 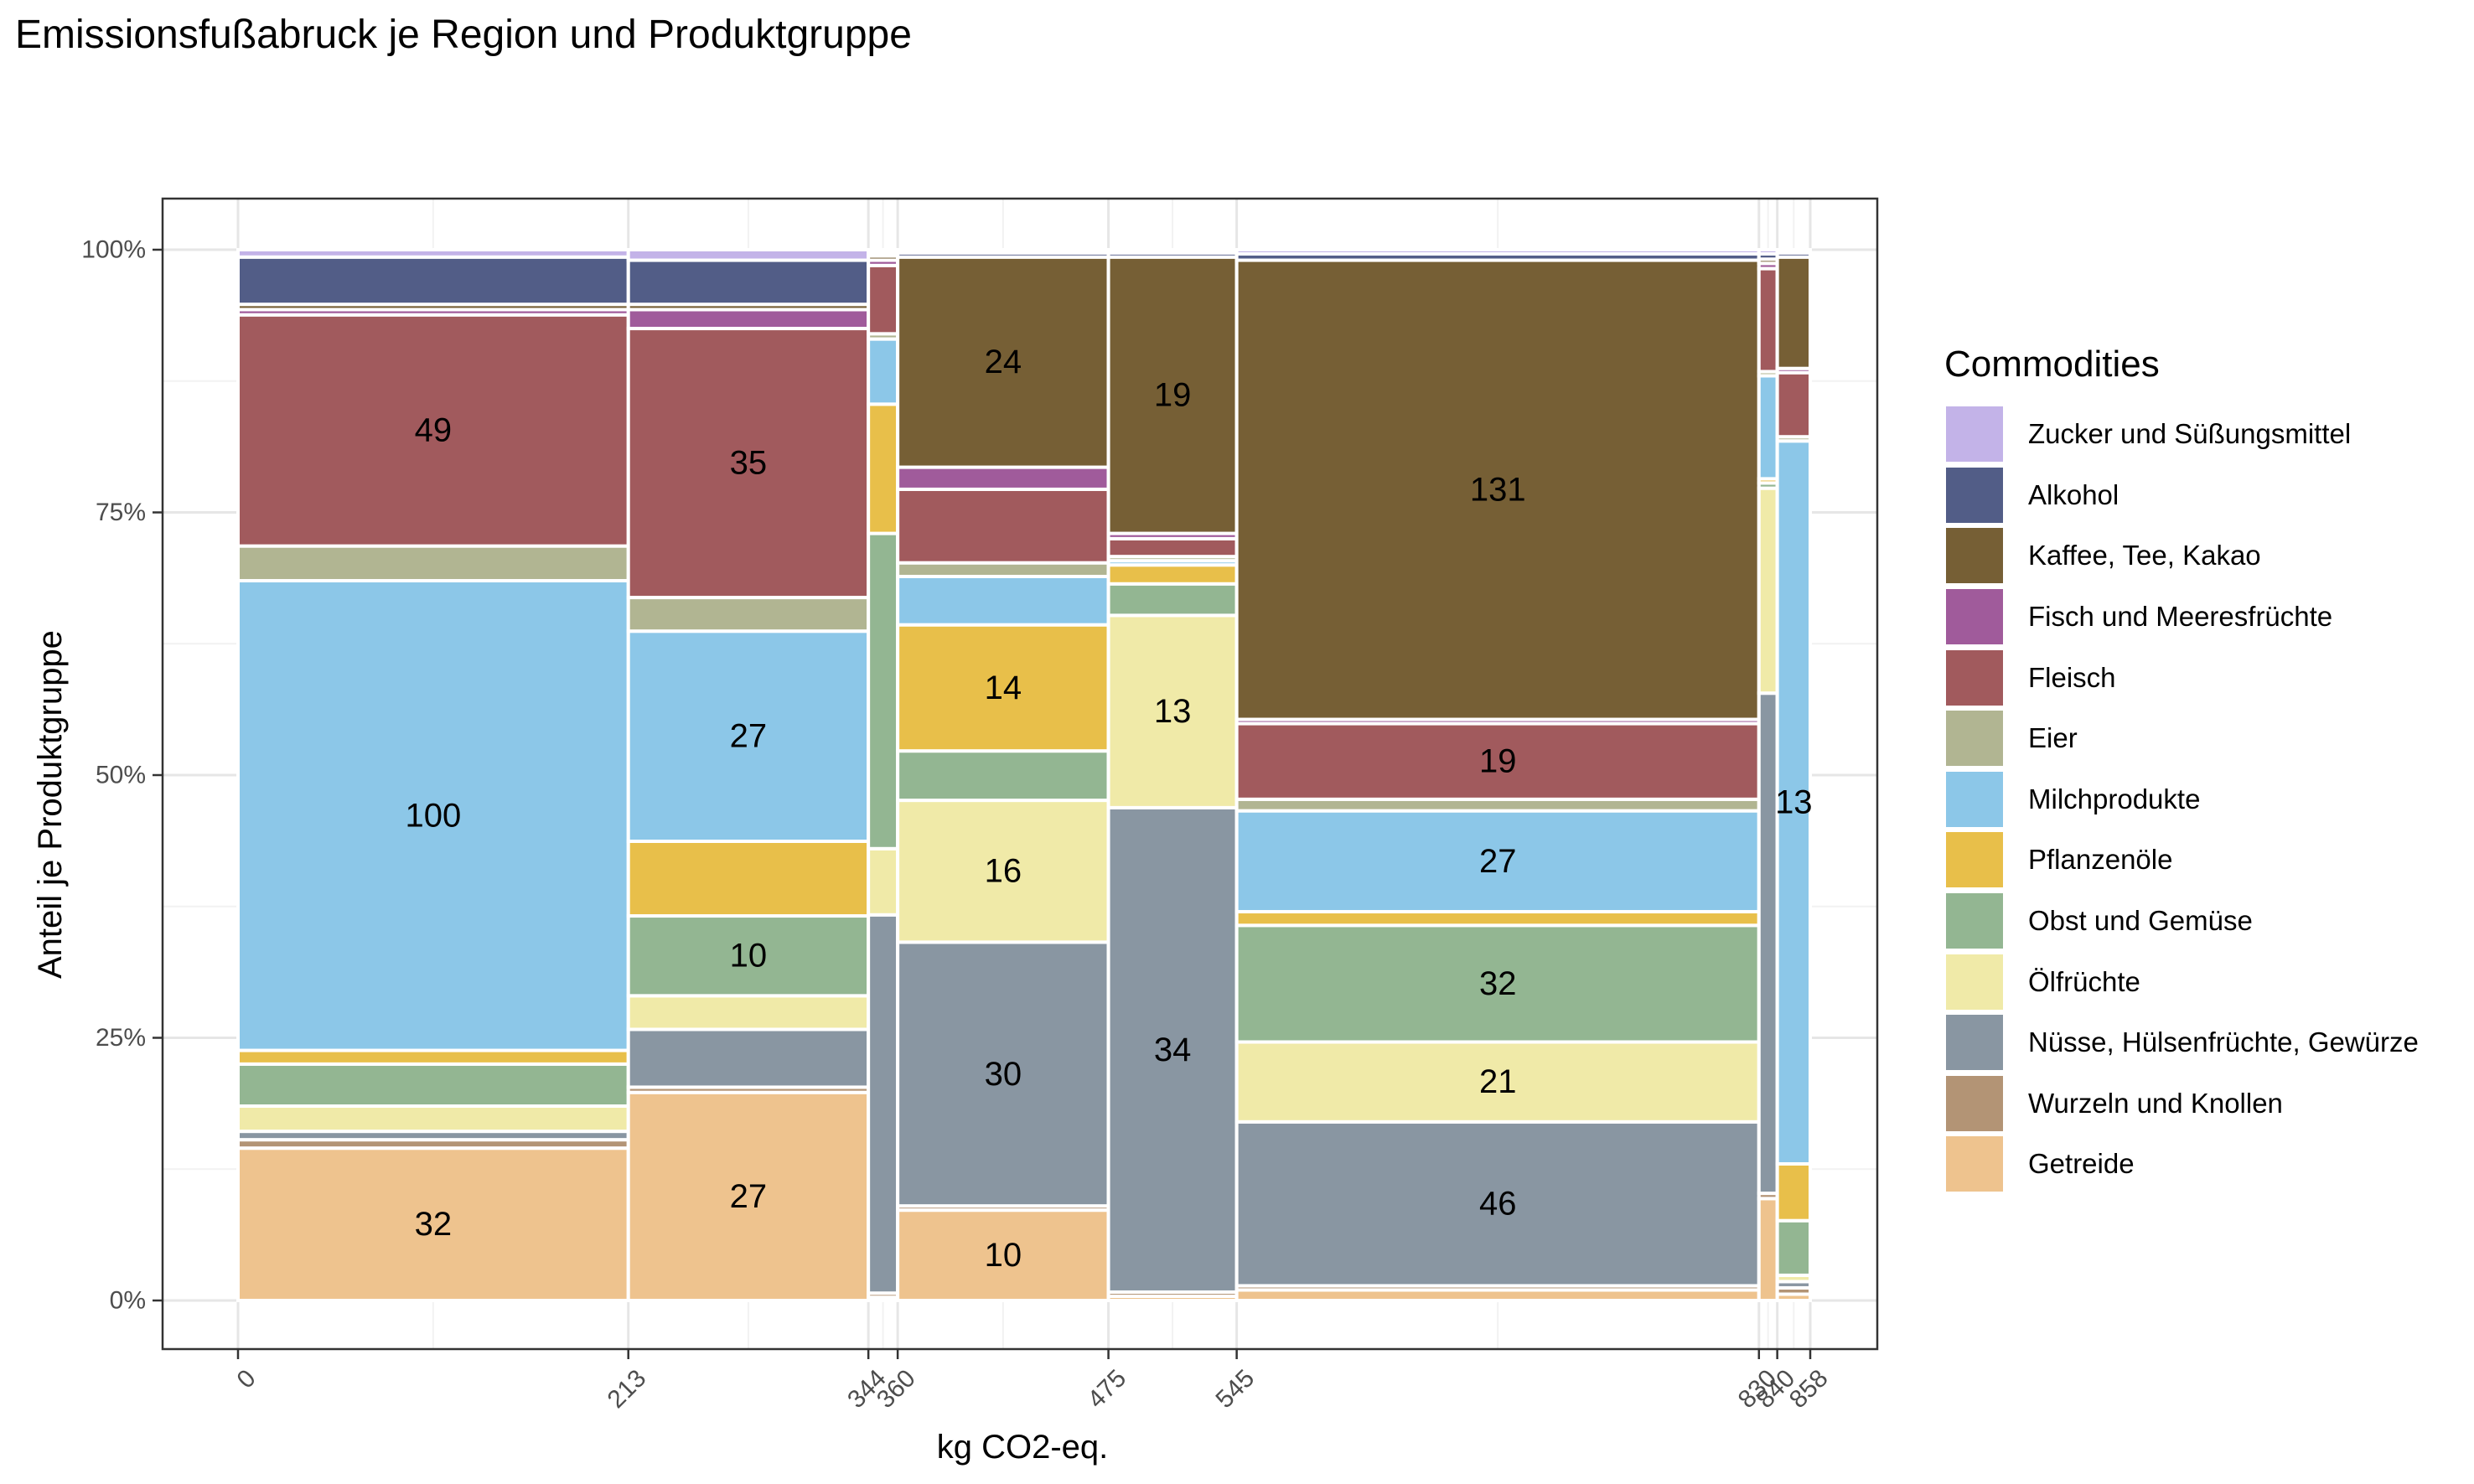 I want to click on legend-item: Zucker und Süßungsmittel, so click(x=2182, y=434).